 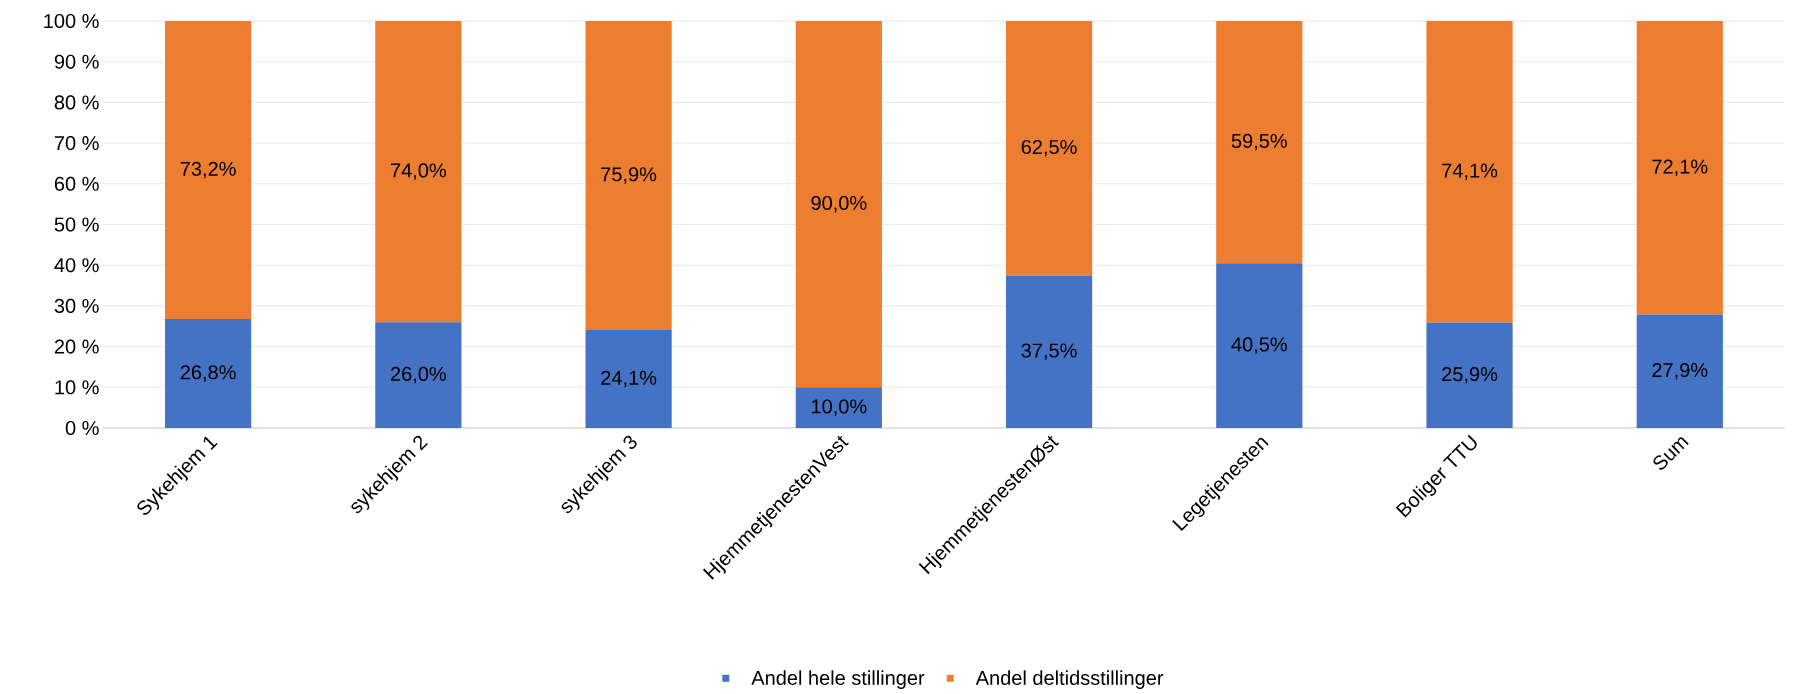 I want to click on y-tick-label: 30 %, so click(x=76, y=305).